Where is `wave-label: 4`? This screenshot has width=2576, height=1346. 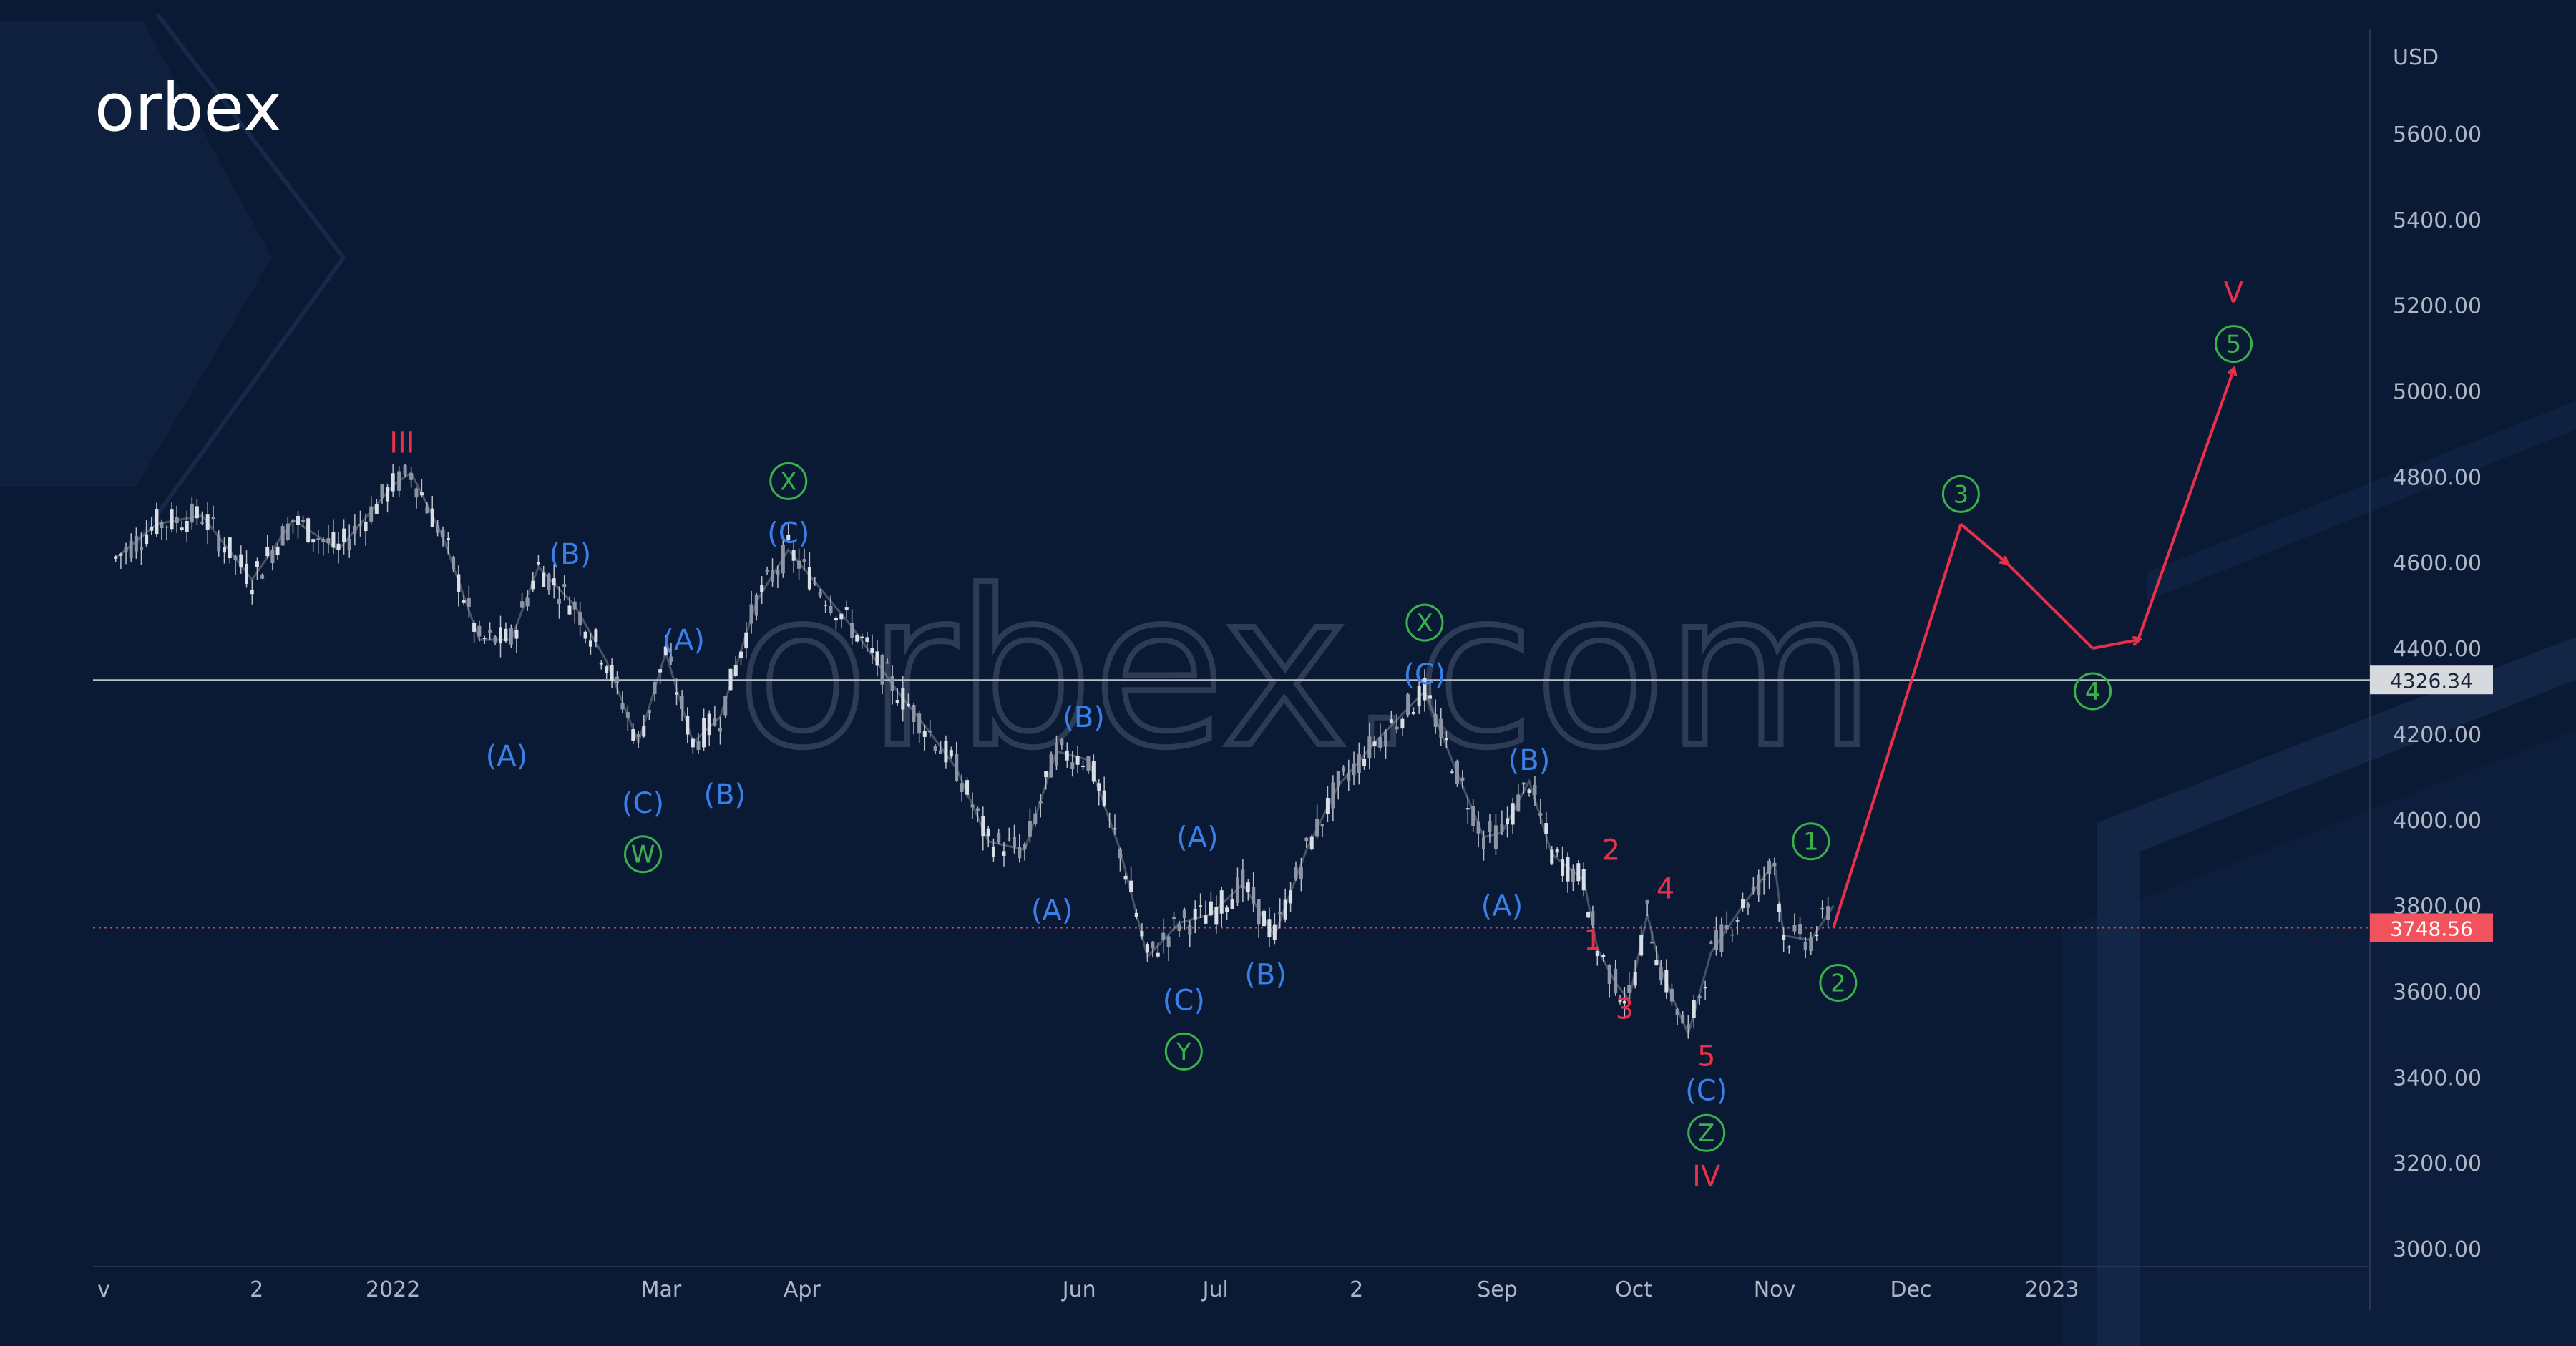 wave-label: 4 is located at coordinates (2093, 692).